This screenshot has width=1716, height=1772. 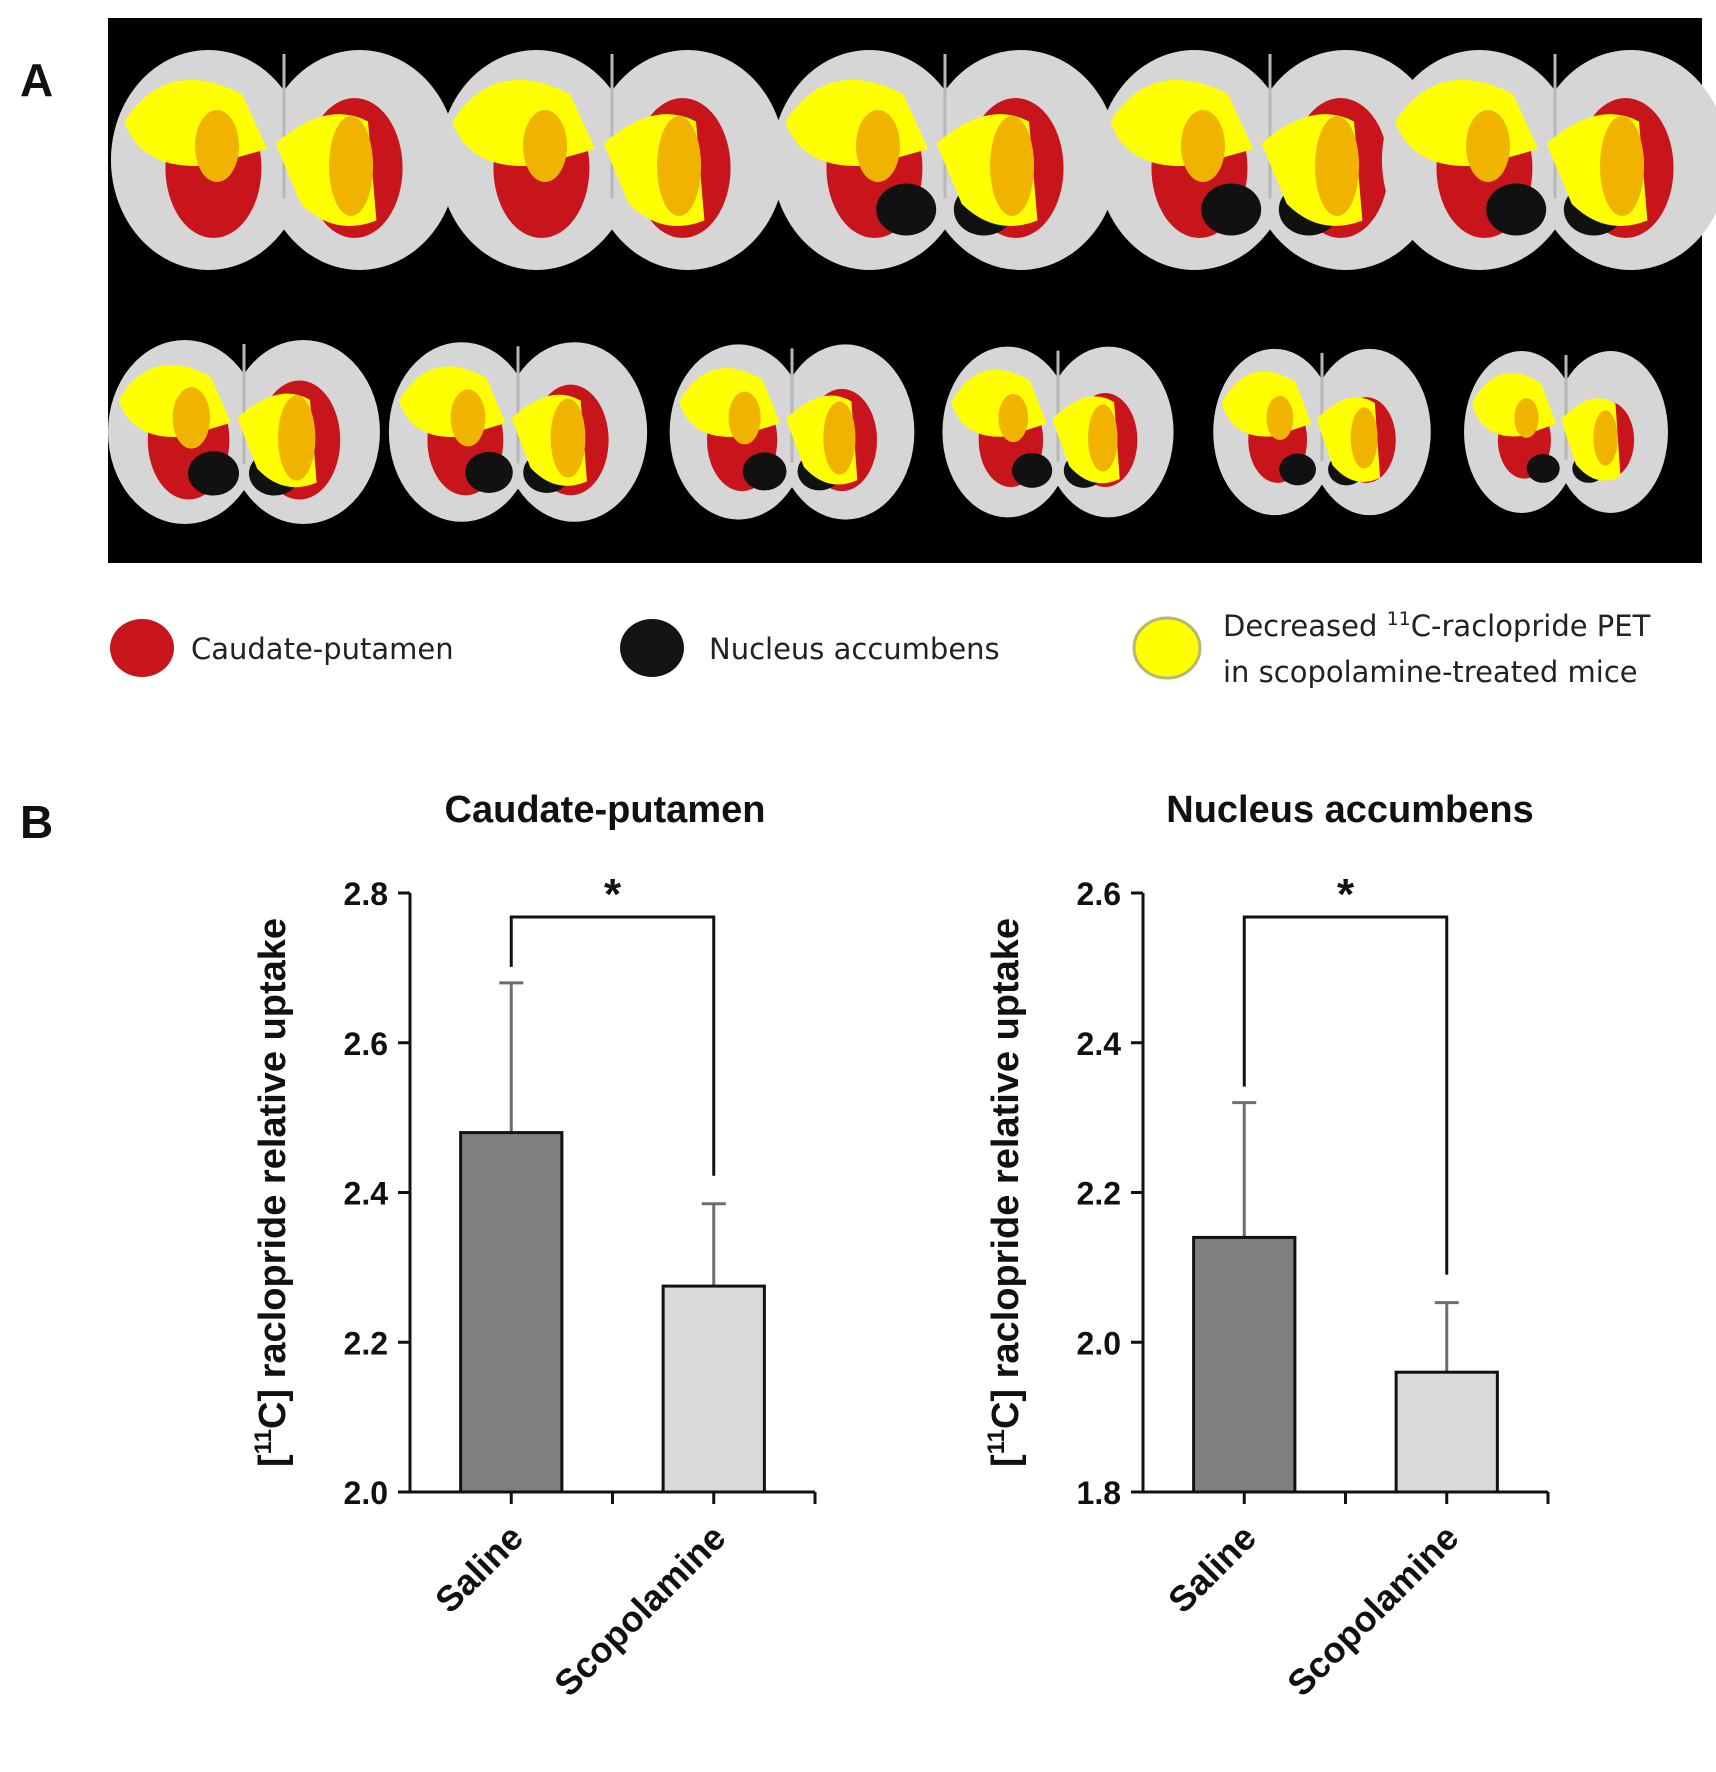 I want to click on chart-title: Caudate-putamen, so click(x=605, y=810).